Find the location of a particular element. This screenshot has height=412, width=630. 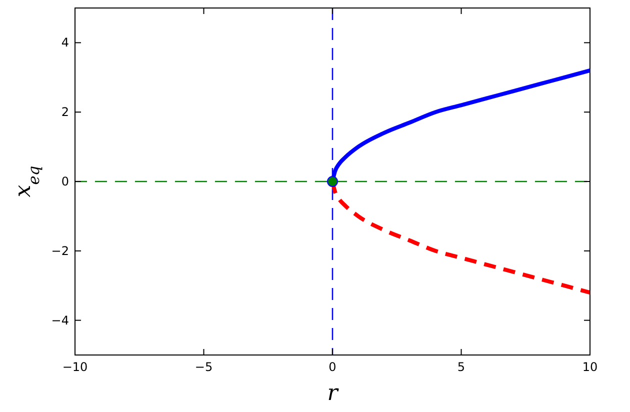

x-axis-title: r is located at coordinates (333, 393).